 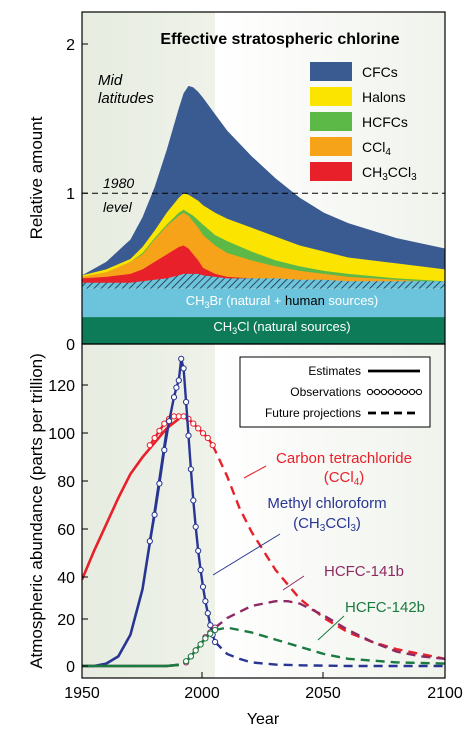 I want to click on top-ytick-label-1: 1, so click(x=70, y=194).